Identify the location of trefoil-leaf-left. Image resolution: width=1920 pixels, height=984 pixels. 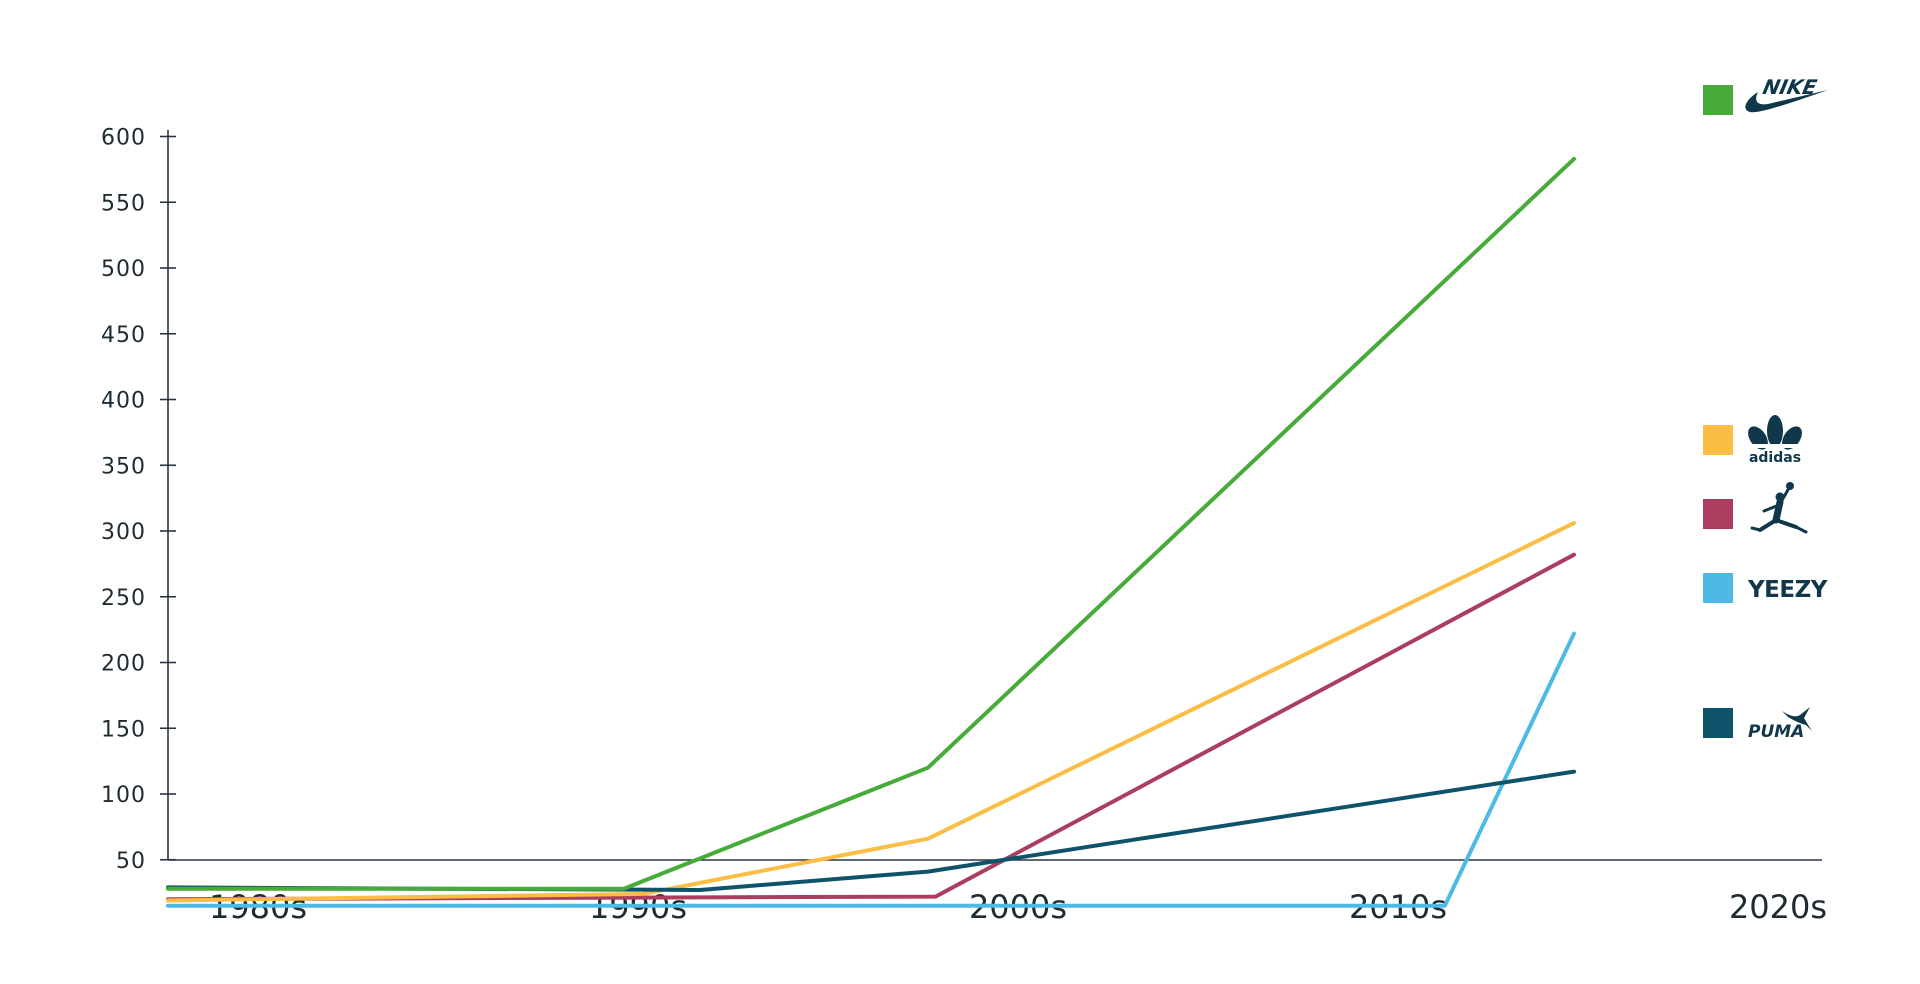
(1758, 438).